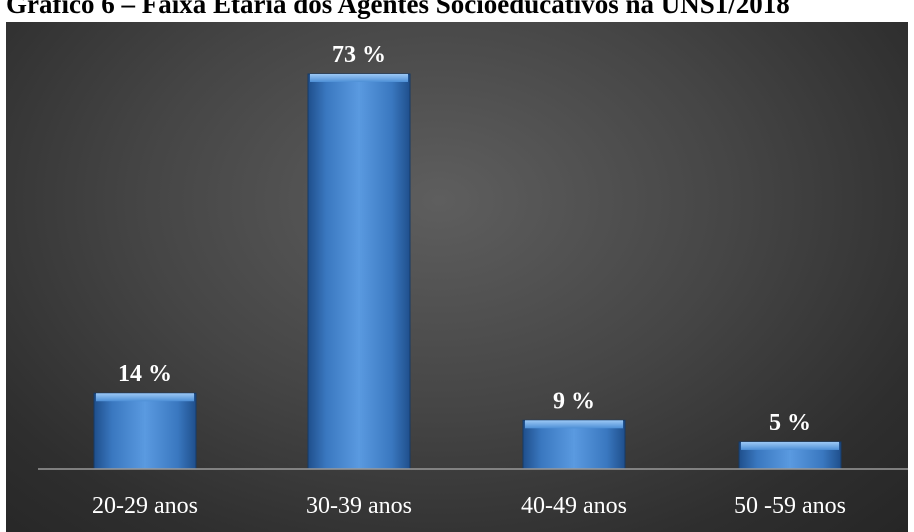 Image resolution: width=914 pixels, height=532 pixels. I want to click on x-tick-label-4: 50 -59 anos, so click(790, 506).